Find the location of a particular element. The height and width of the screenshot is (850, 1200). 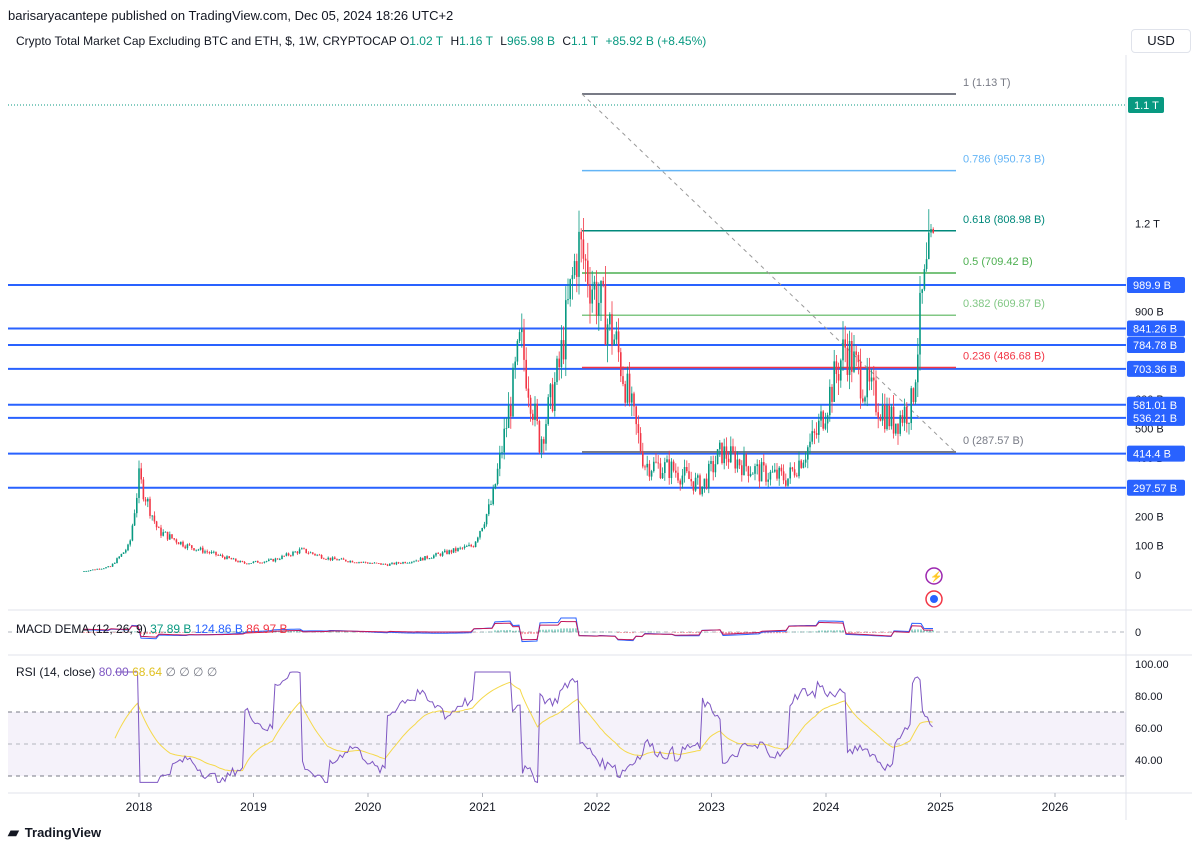

fib-level-label: 0.236 (486.68 B) is located at coordinates (1004, 357).